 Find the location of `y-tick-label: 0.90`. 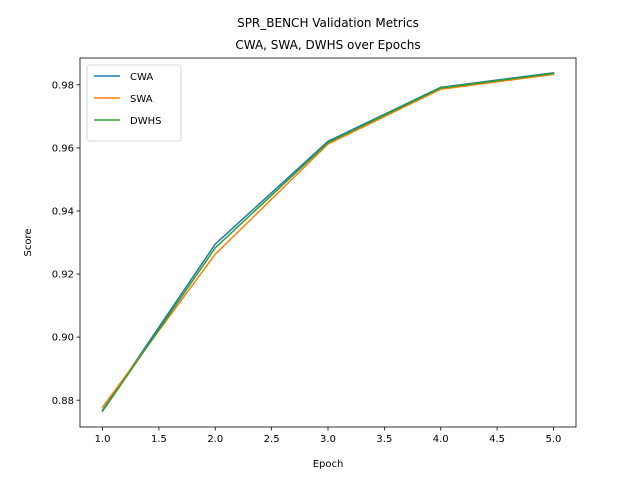

y-tick-label: 0.90 is located at coordinates (63, 338).